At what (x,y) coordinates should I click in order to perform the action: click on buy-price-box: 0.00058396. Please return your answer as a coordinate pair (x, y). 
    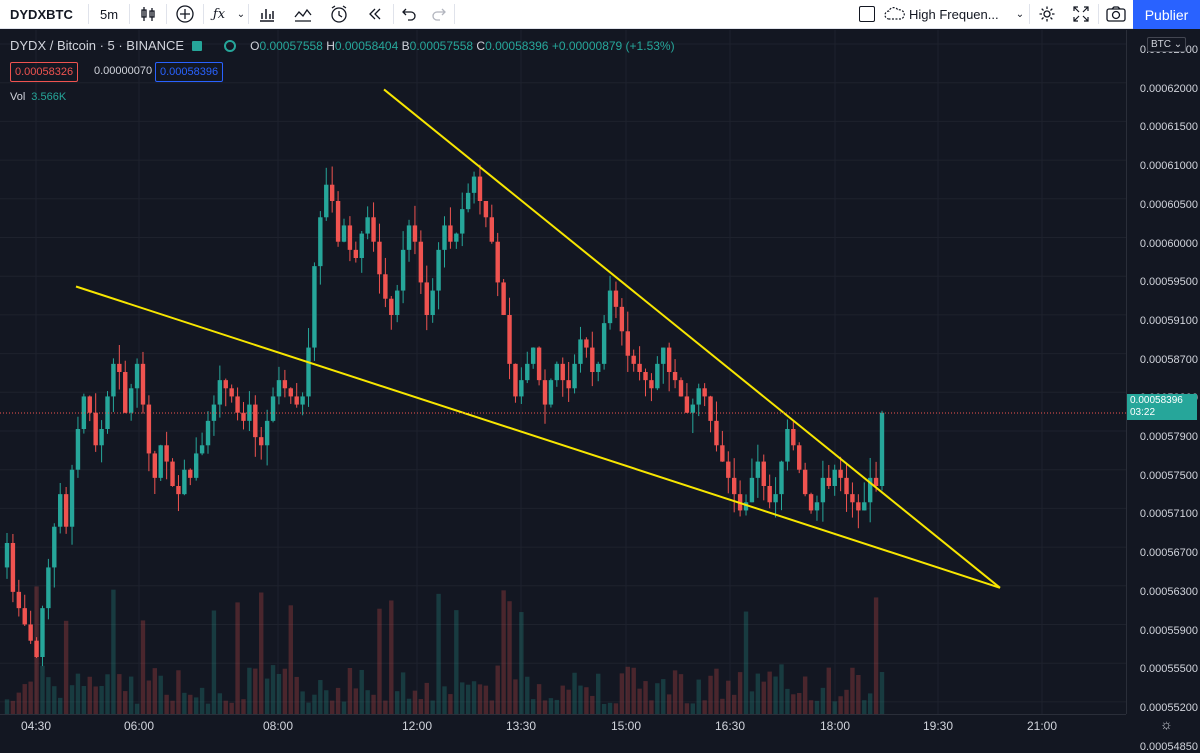
    Looking at the image, I should click on (189, 72).